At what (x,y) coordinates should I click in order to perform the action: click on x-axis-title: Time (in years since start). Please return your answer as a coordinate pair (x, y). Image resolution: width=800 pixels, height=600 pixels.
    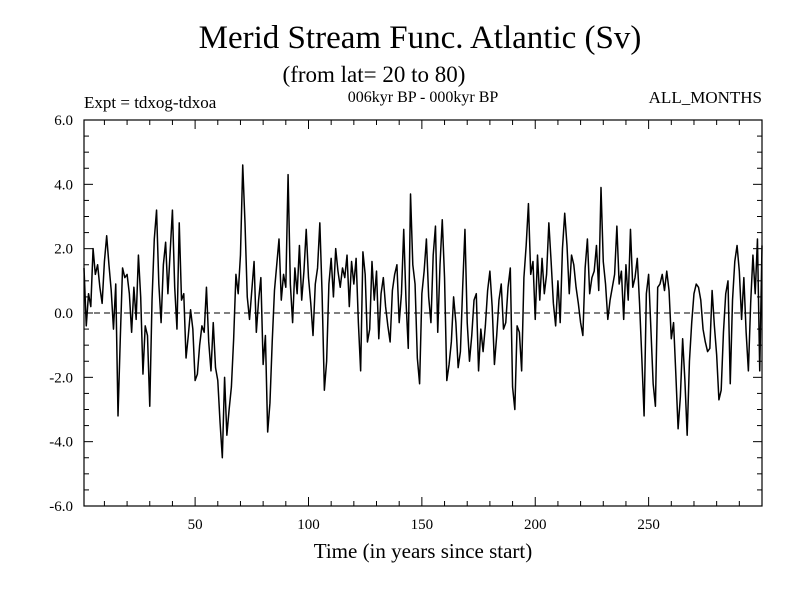
    Looking at the image, I should click on (423, 551).